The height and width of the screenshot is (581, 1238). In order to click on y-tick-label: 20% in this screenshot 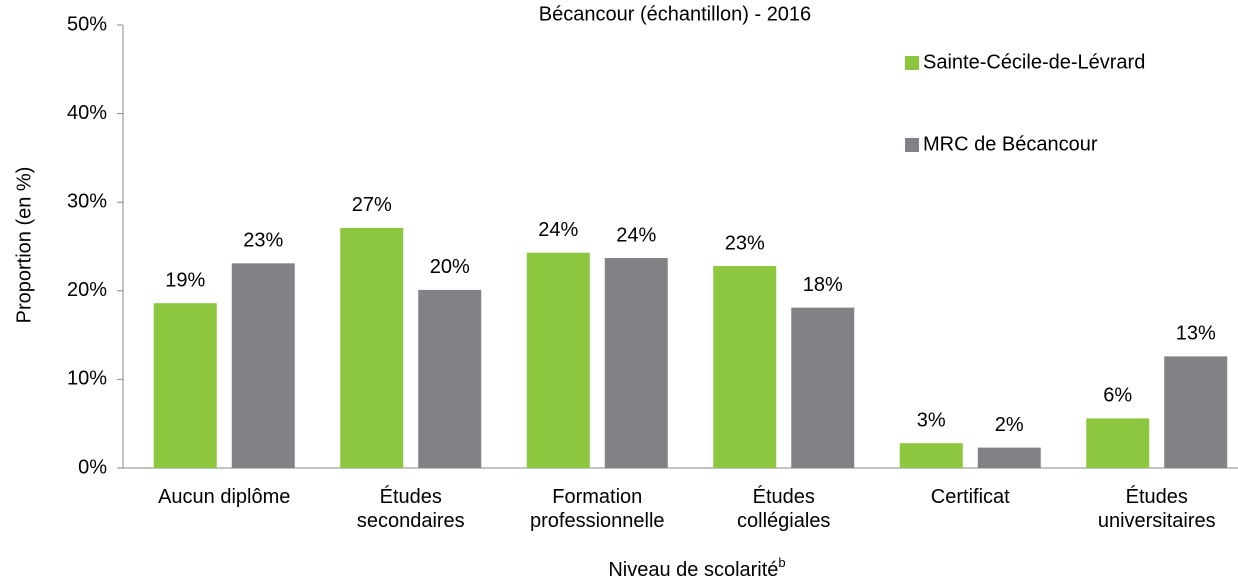, I will do `click(87, 290)`.